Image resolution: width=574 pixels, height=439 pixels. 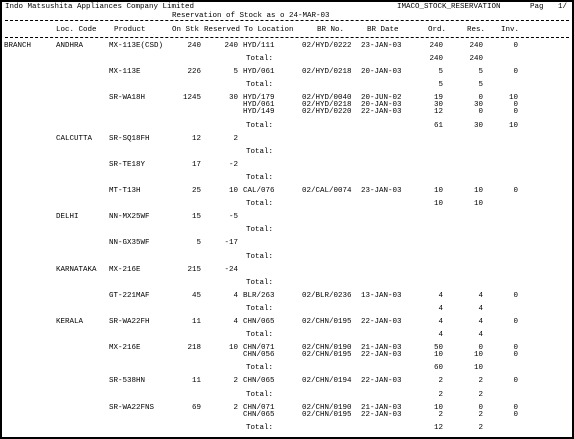 I want to click on column-header: On Stk, so click(x=186, y=30).